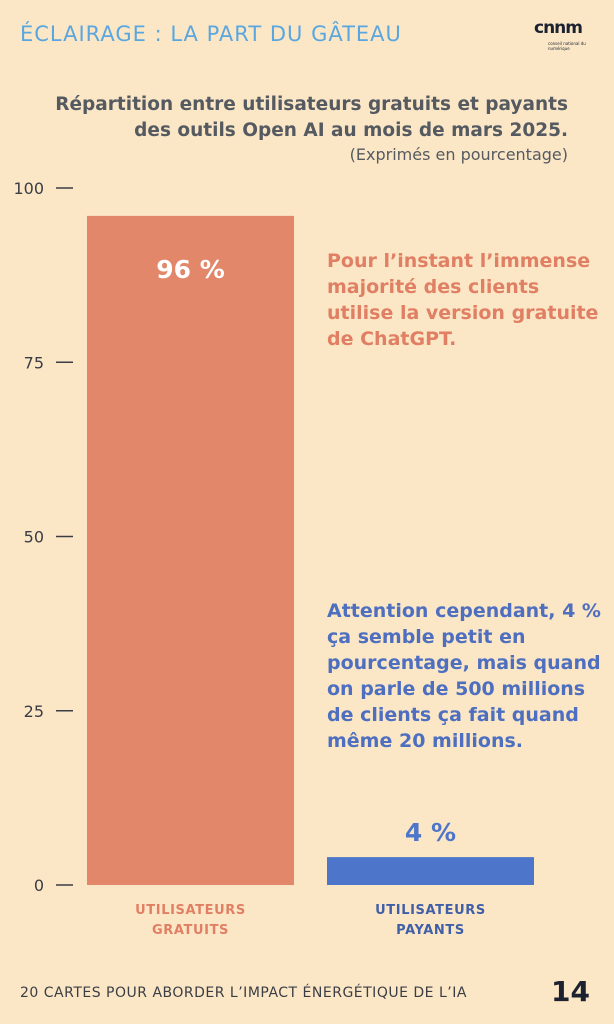 Image resolution: width=614 pixels, height=1024 pixels. What do you see at coordinates (28, 188) in the screenshot?
I see `y-tick-label: 100` at bounding box center [28, 188].